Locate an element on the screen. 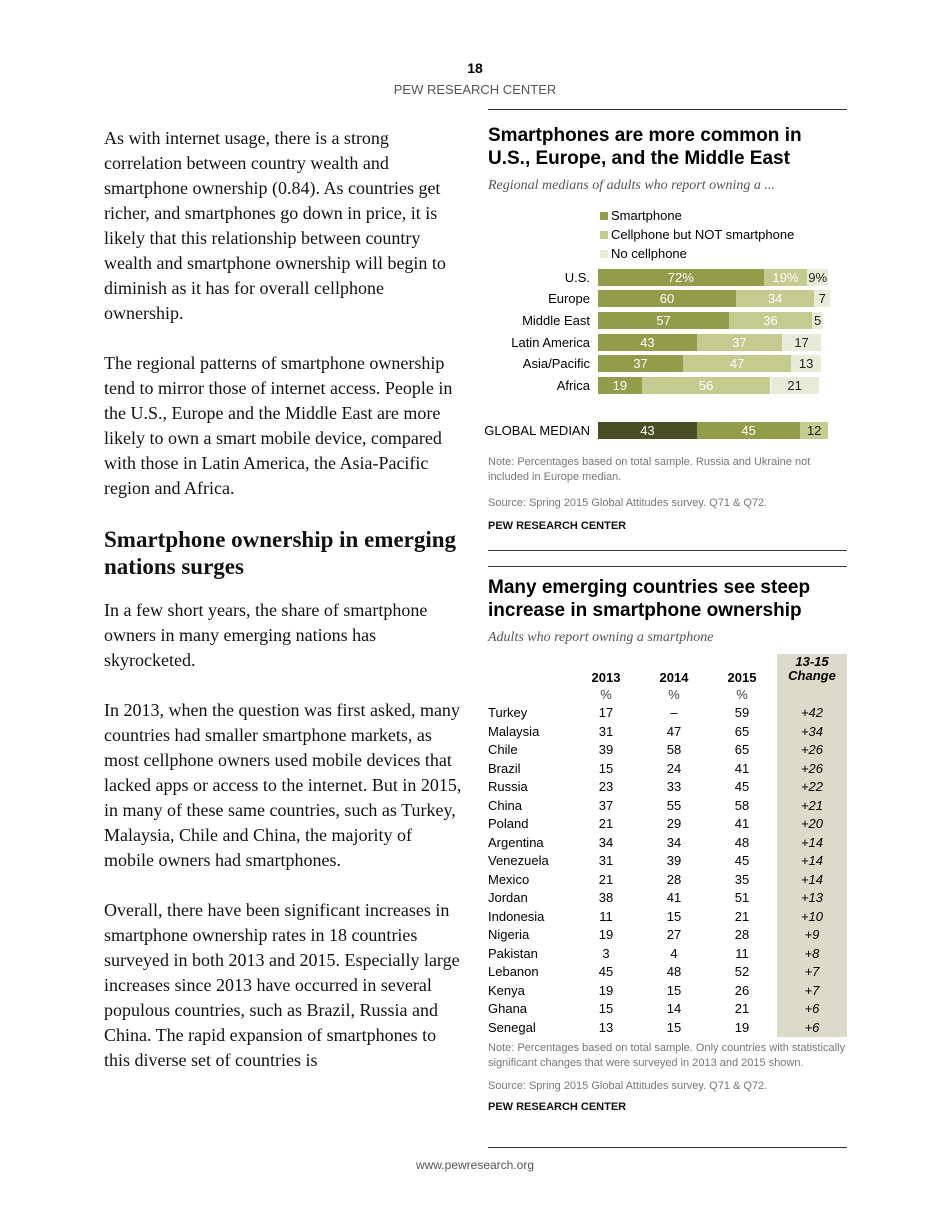 Image resolution: width=950 pixels, height=1230 pixels. cell-value: 55 is located at coordinates (674, 805).